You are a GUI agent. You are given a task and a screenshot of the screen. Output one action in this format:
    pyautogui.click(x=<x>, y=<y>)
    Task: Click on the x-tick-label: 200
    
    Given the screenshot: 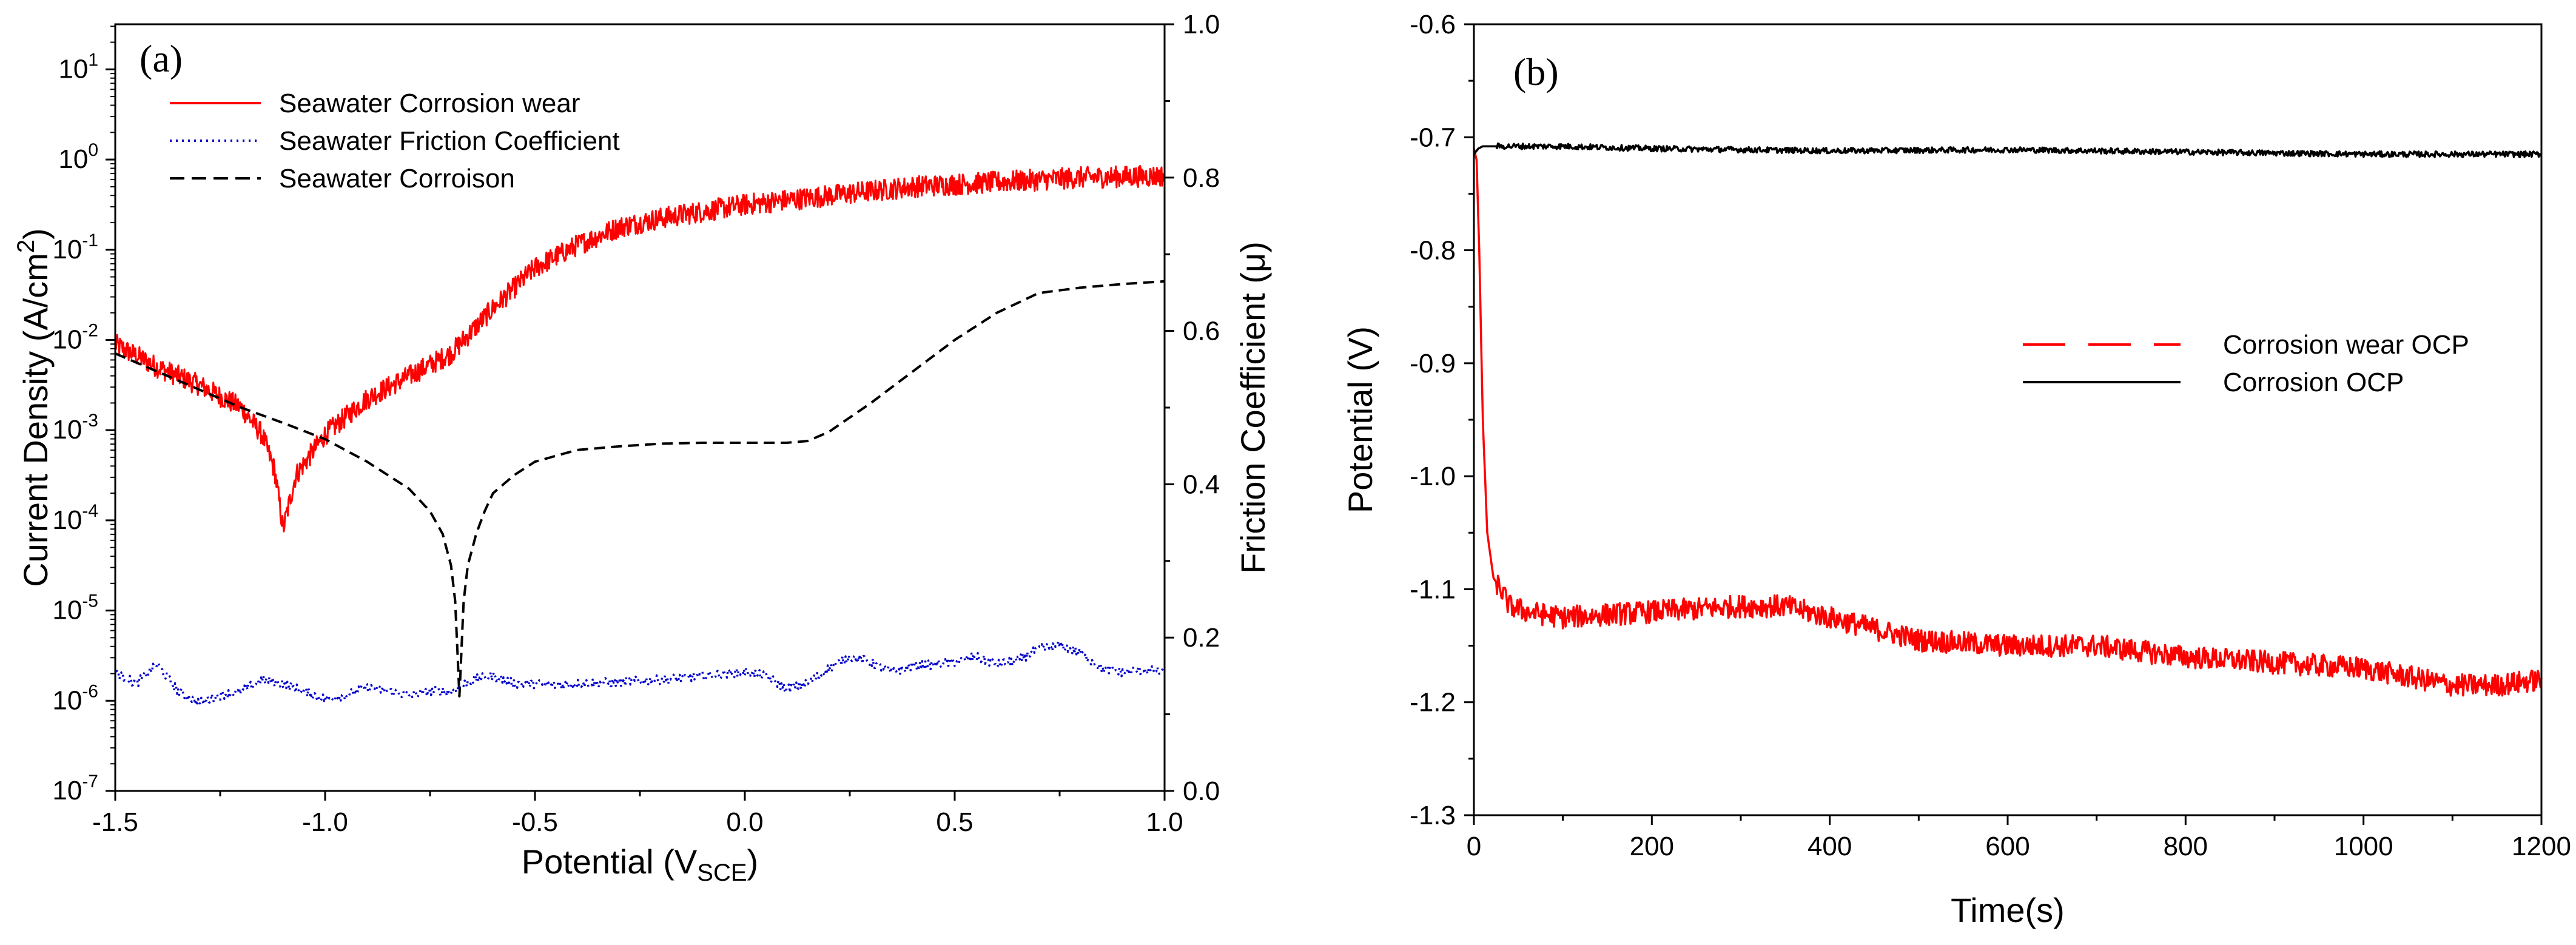 What is the action you would take?
    pyautogui.click(x=1652, y=846)
    